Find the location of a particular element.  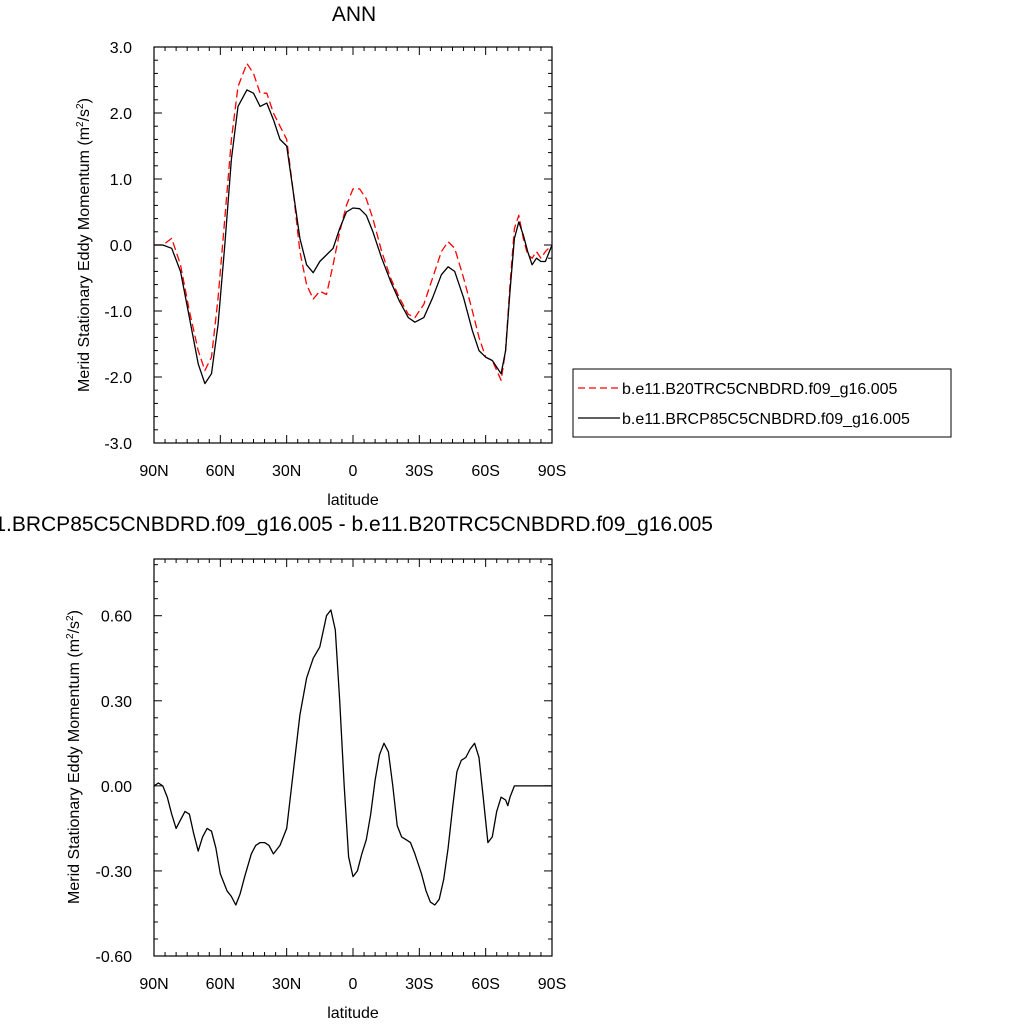

bottom-y-axis-label: Merid Stationary Eddy Momentum (m2/s2) is located at coordinates (74, 757).